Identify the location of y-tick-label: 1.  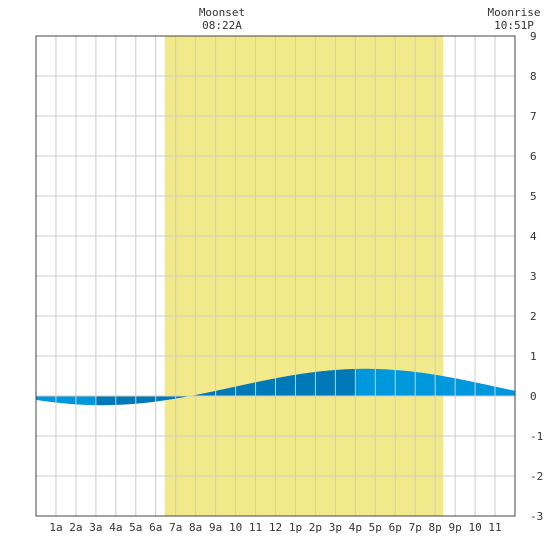
(533, 356).